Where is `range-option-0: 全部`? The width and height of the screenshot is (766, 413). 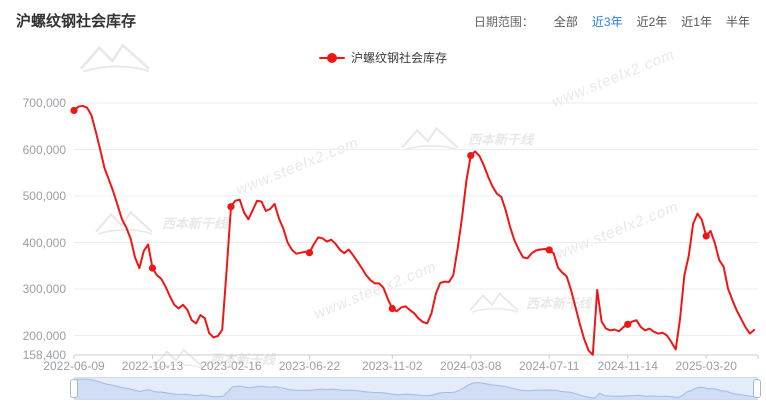
range-option-0: 全部 is located at coordinates (565, 22).